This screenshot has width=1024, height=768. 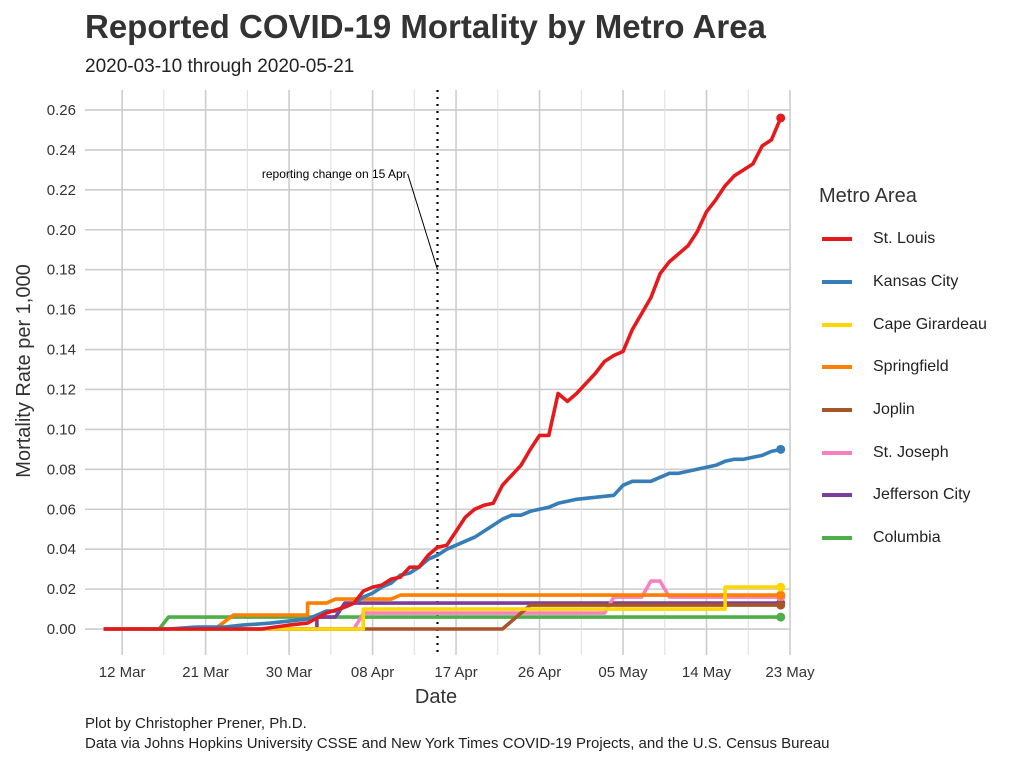 What do you see at coordinates (781, 587) in the screenshot?
I see `series-endpoint-cape-girardeau` at bounding box center [781, 587].